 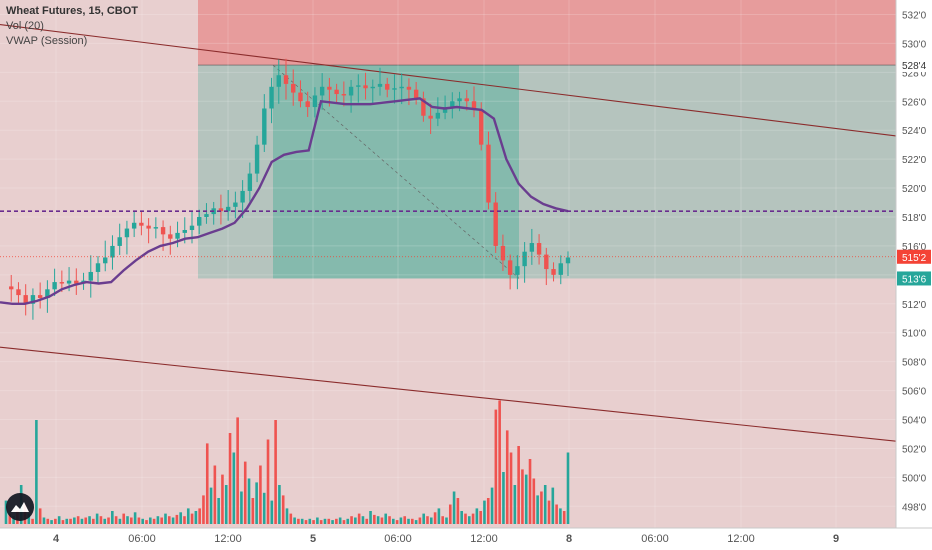 What do you see at coordinates (547, 33) in the screenshot?
I see `stop-loss-zone` at bounding box center [547, 33].